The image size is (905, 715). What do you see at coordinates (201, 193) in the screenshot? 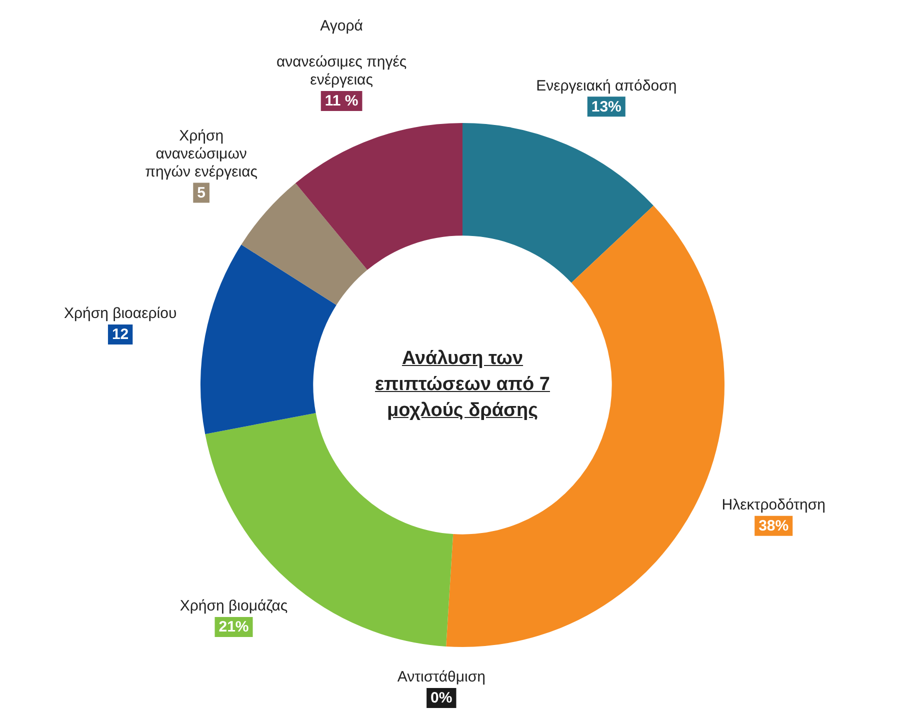
I see `data-label: 5` at bounding box center [201, 193].